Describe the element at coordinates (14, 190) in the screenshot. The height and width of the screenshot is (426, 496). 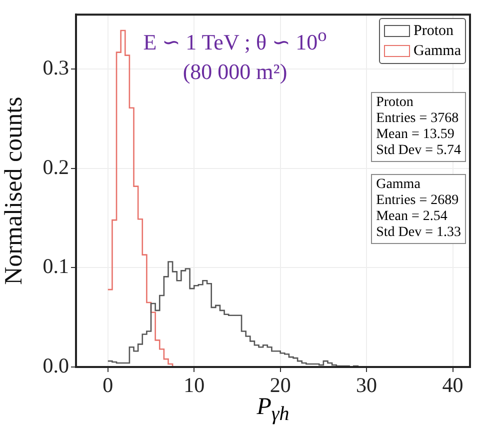
I see `y-axis-title: Normalised counts` at that location.